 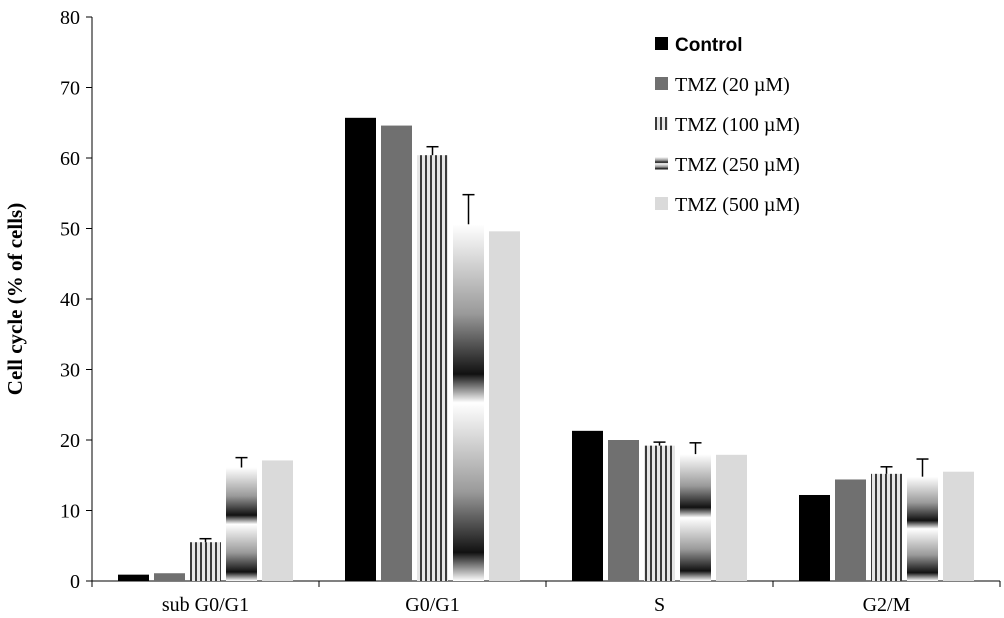 What do you see at coordinates (70, 89) in the screenshot?
I see `y-tick-label: 70` at bounding box center [70, 89].